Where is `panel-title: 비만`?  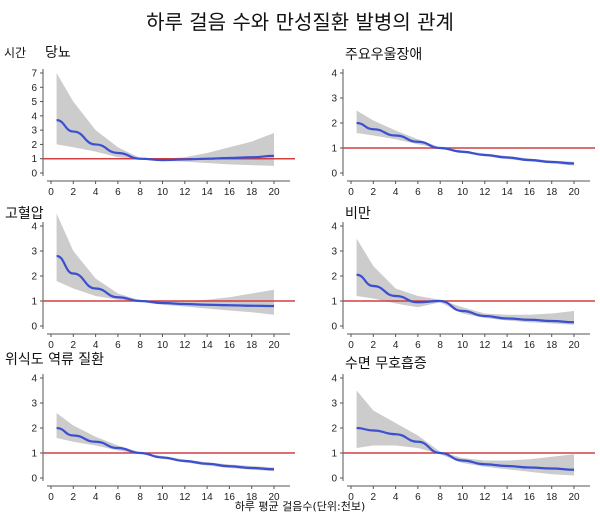 panel-title: 비만 is located at coordinates (358, 214).